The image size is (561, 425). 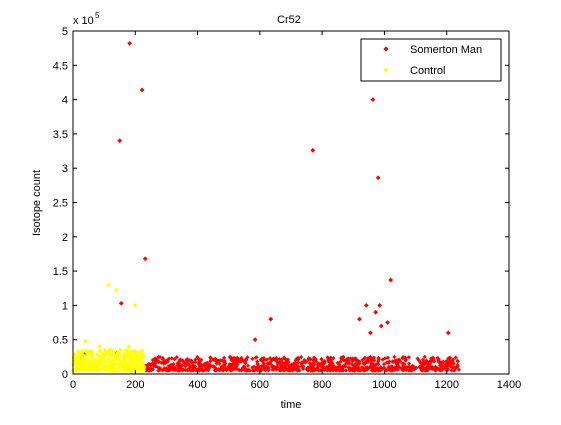 I want to click on y-tick-label: 1, so click(x=65, y=306).